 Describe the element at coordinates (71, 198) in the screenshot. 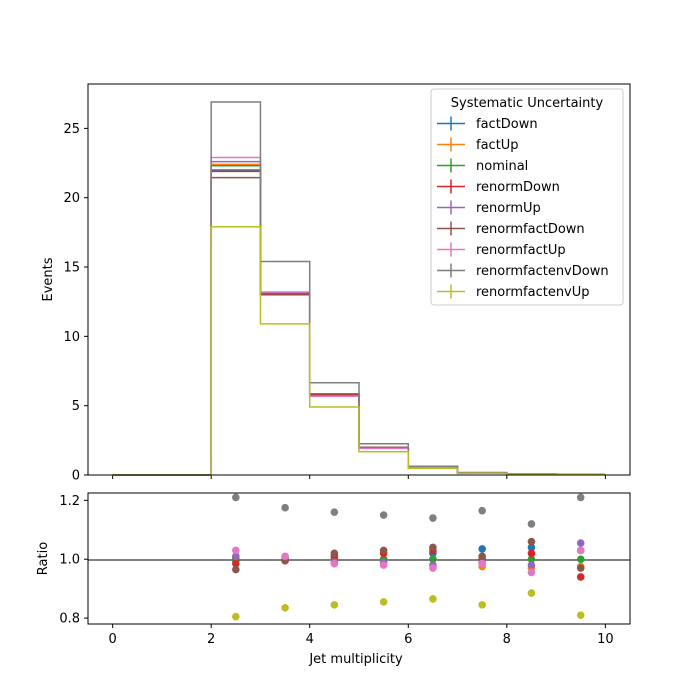

I see `main-y-tick-label: 20` at that location.